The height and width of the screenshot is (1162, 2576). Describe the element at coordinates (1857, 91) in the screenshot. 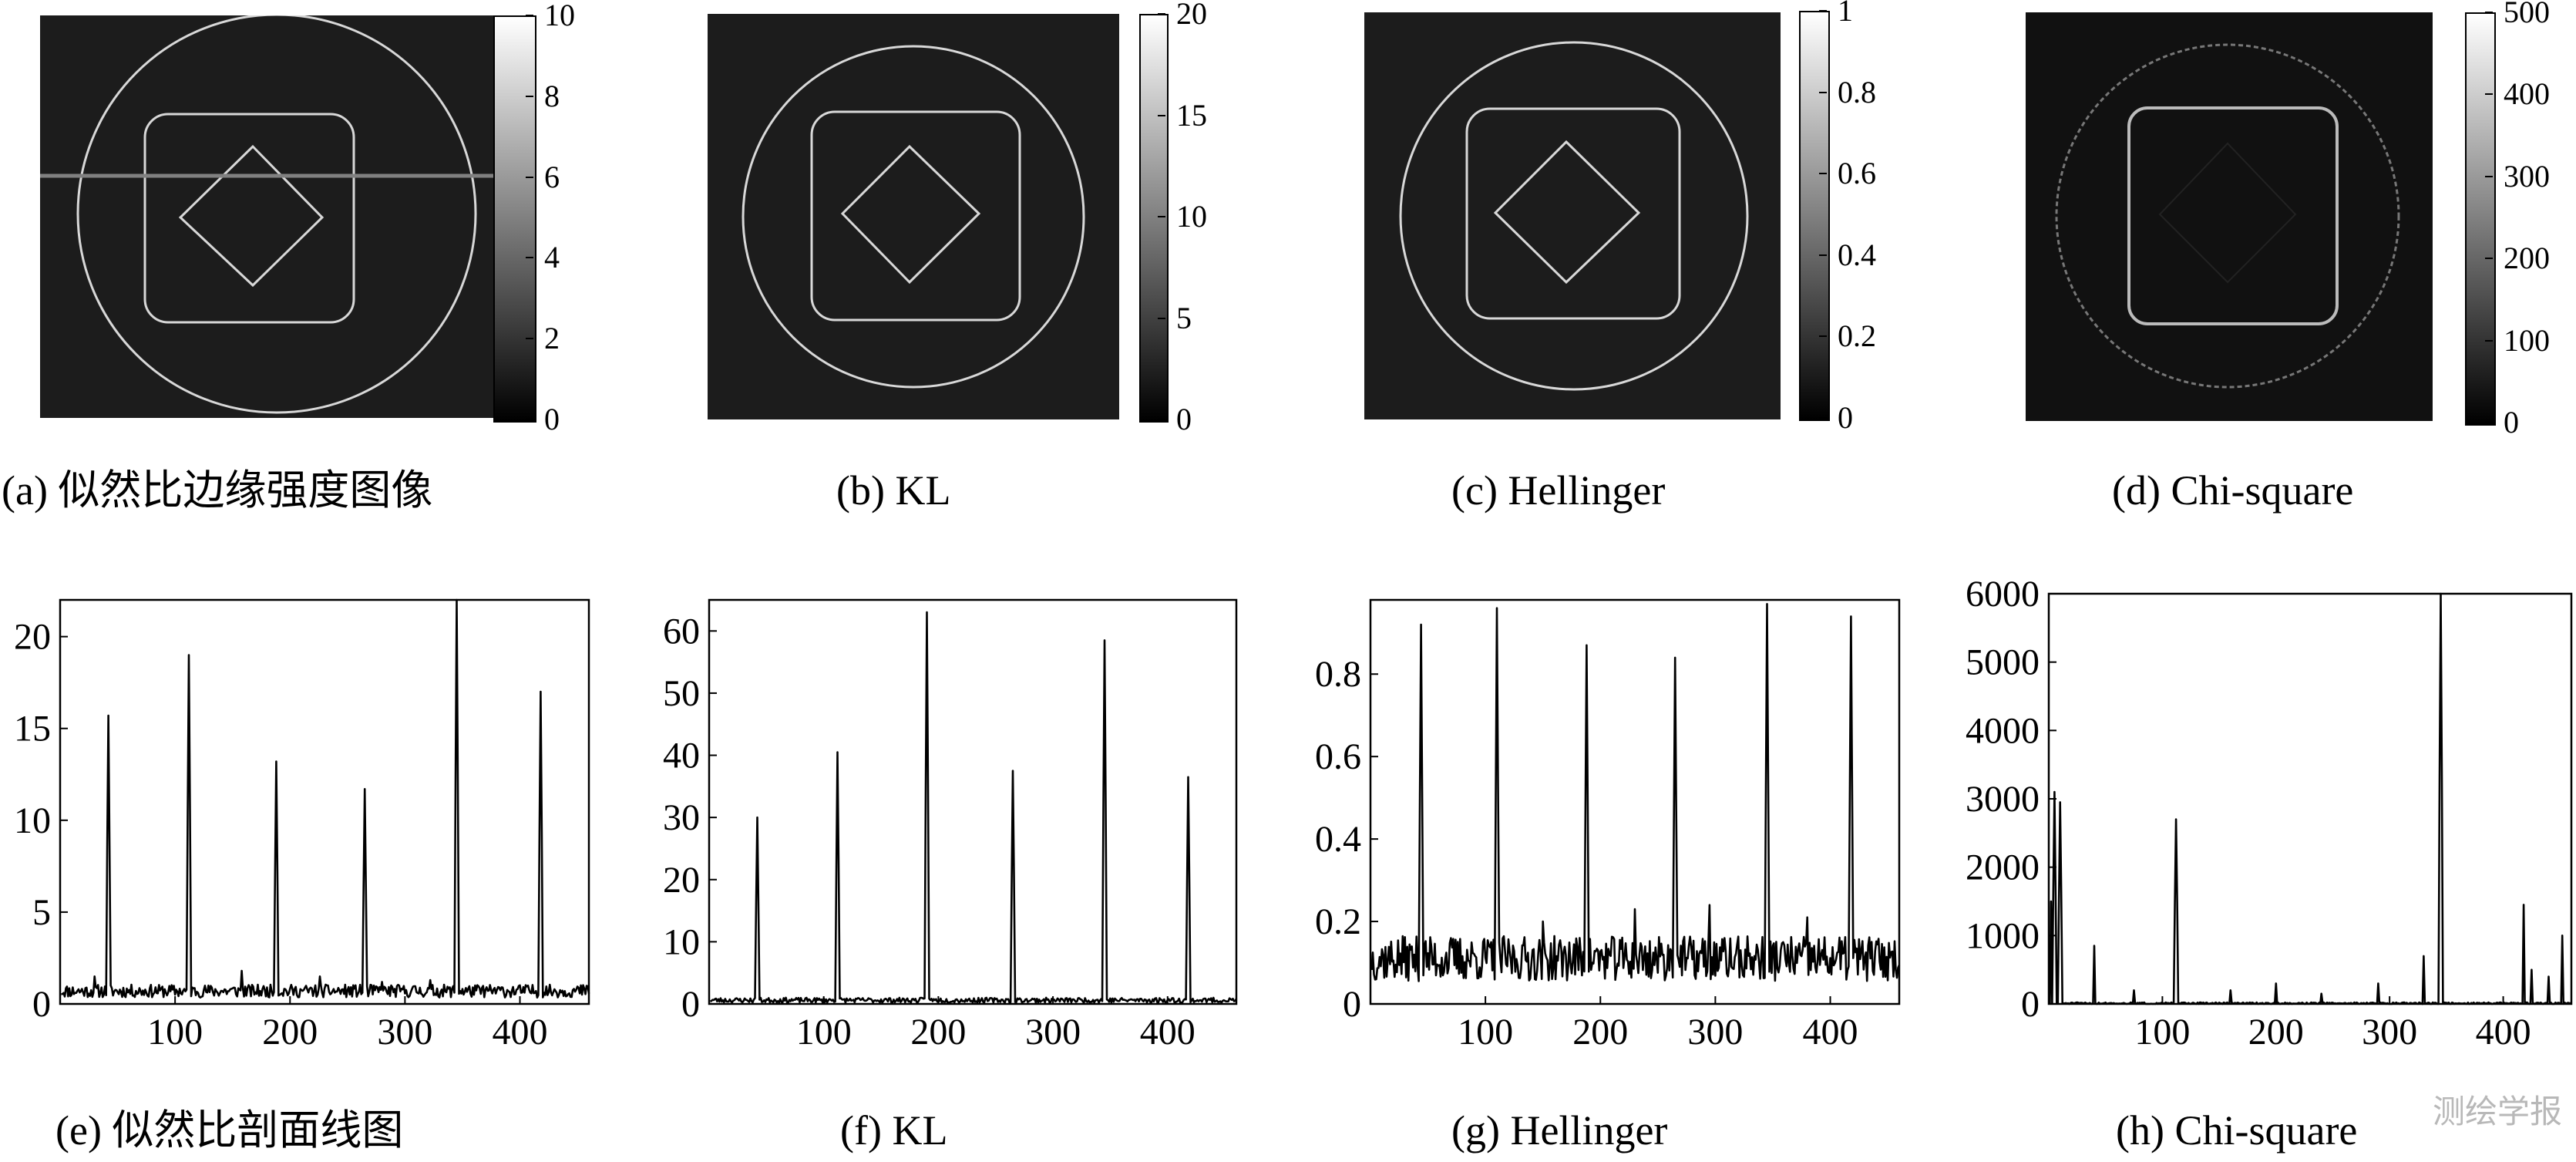

I see `colorbar-tick-label: 0.8` at that location.